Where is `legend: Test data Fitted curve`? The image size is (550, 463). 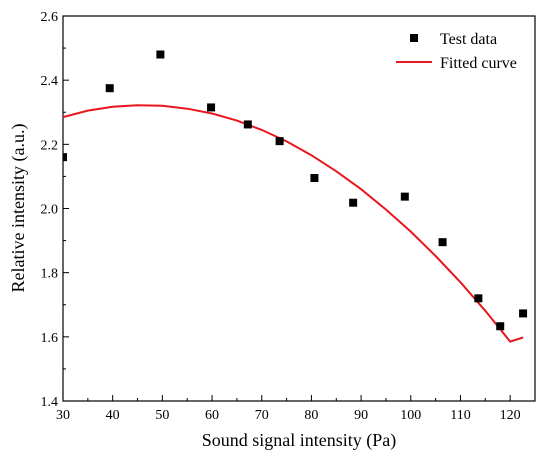 legend: Test data Fitted curve is located at coordinates (456, 51).